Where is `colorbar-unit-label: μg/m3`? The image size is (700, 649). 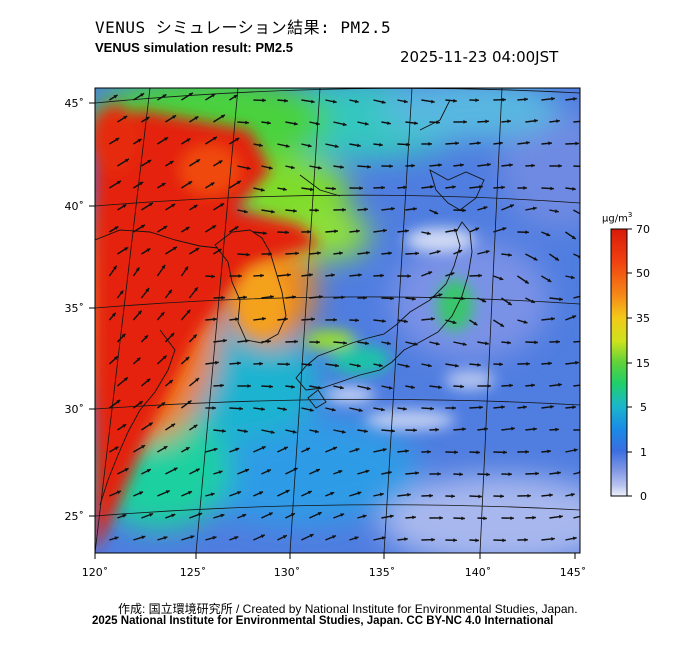 colorbar-unit-label: μg/m3 is located at coordinates (617, 217).